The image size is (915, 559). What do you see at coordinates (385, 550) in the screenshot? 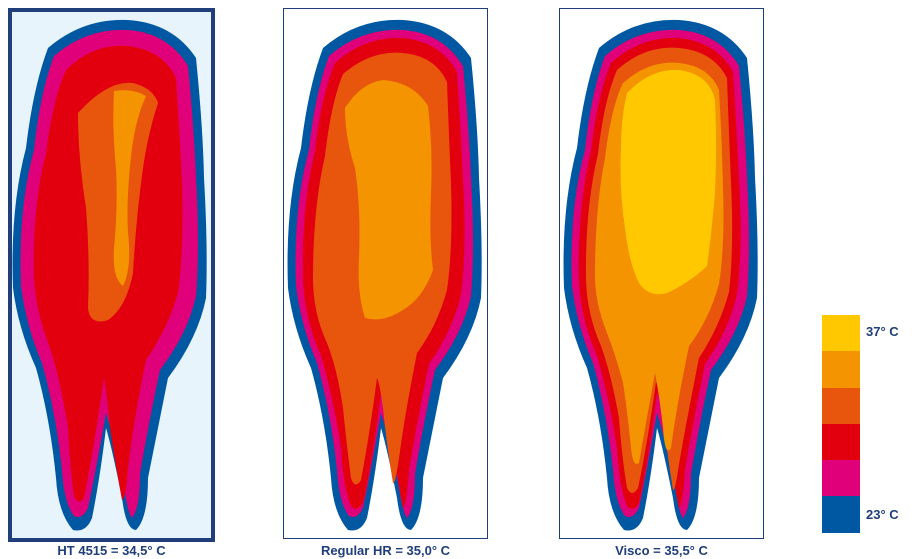
I see `caption-regular-hr: Regular HR = 35,0° C` at bounding box center [385, 550].